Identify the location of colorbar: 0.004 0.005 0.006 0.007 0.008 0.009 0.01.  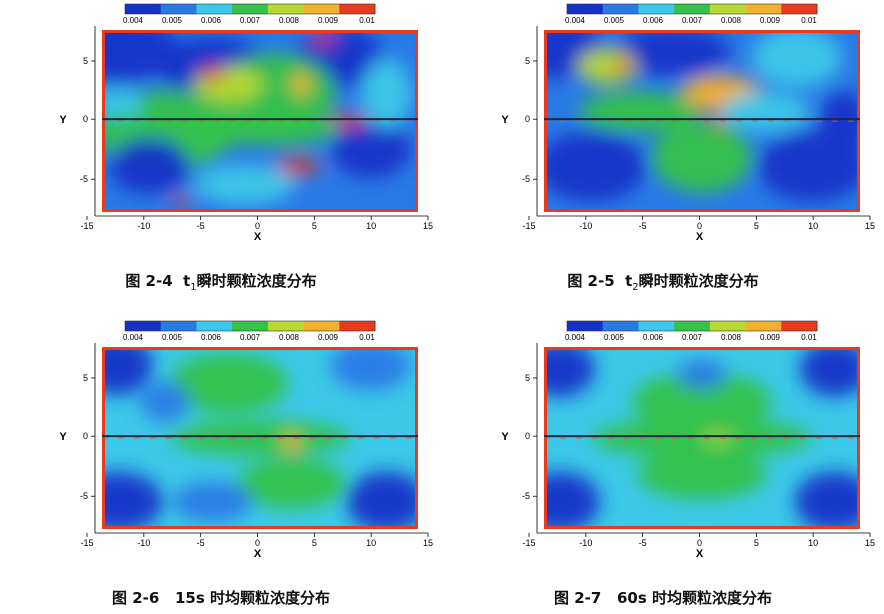
(249, 14).